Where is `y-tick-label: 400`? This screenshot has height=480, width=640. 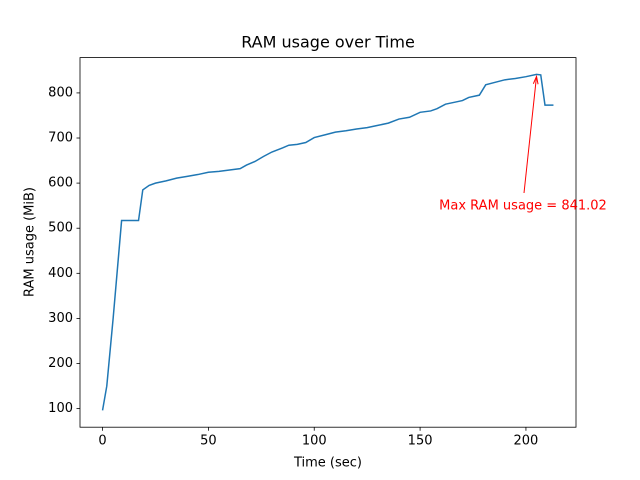 y-tick-label: 400 is located at coordinates (60, 273).